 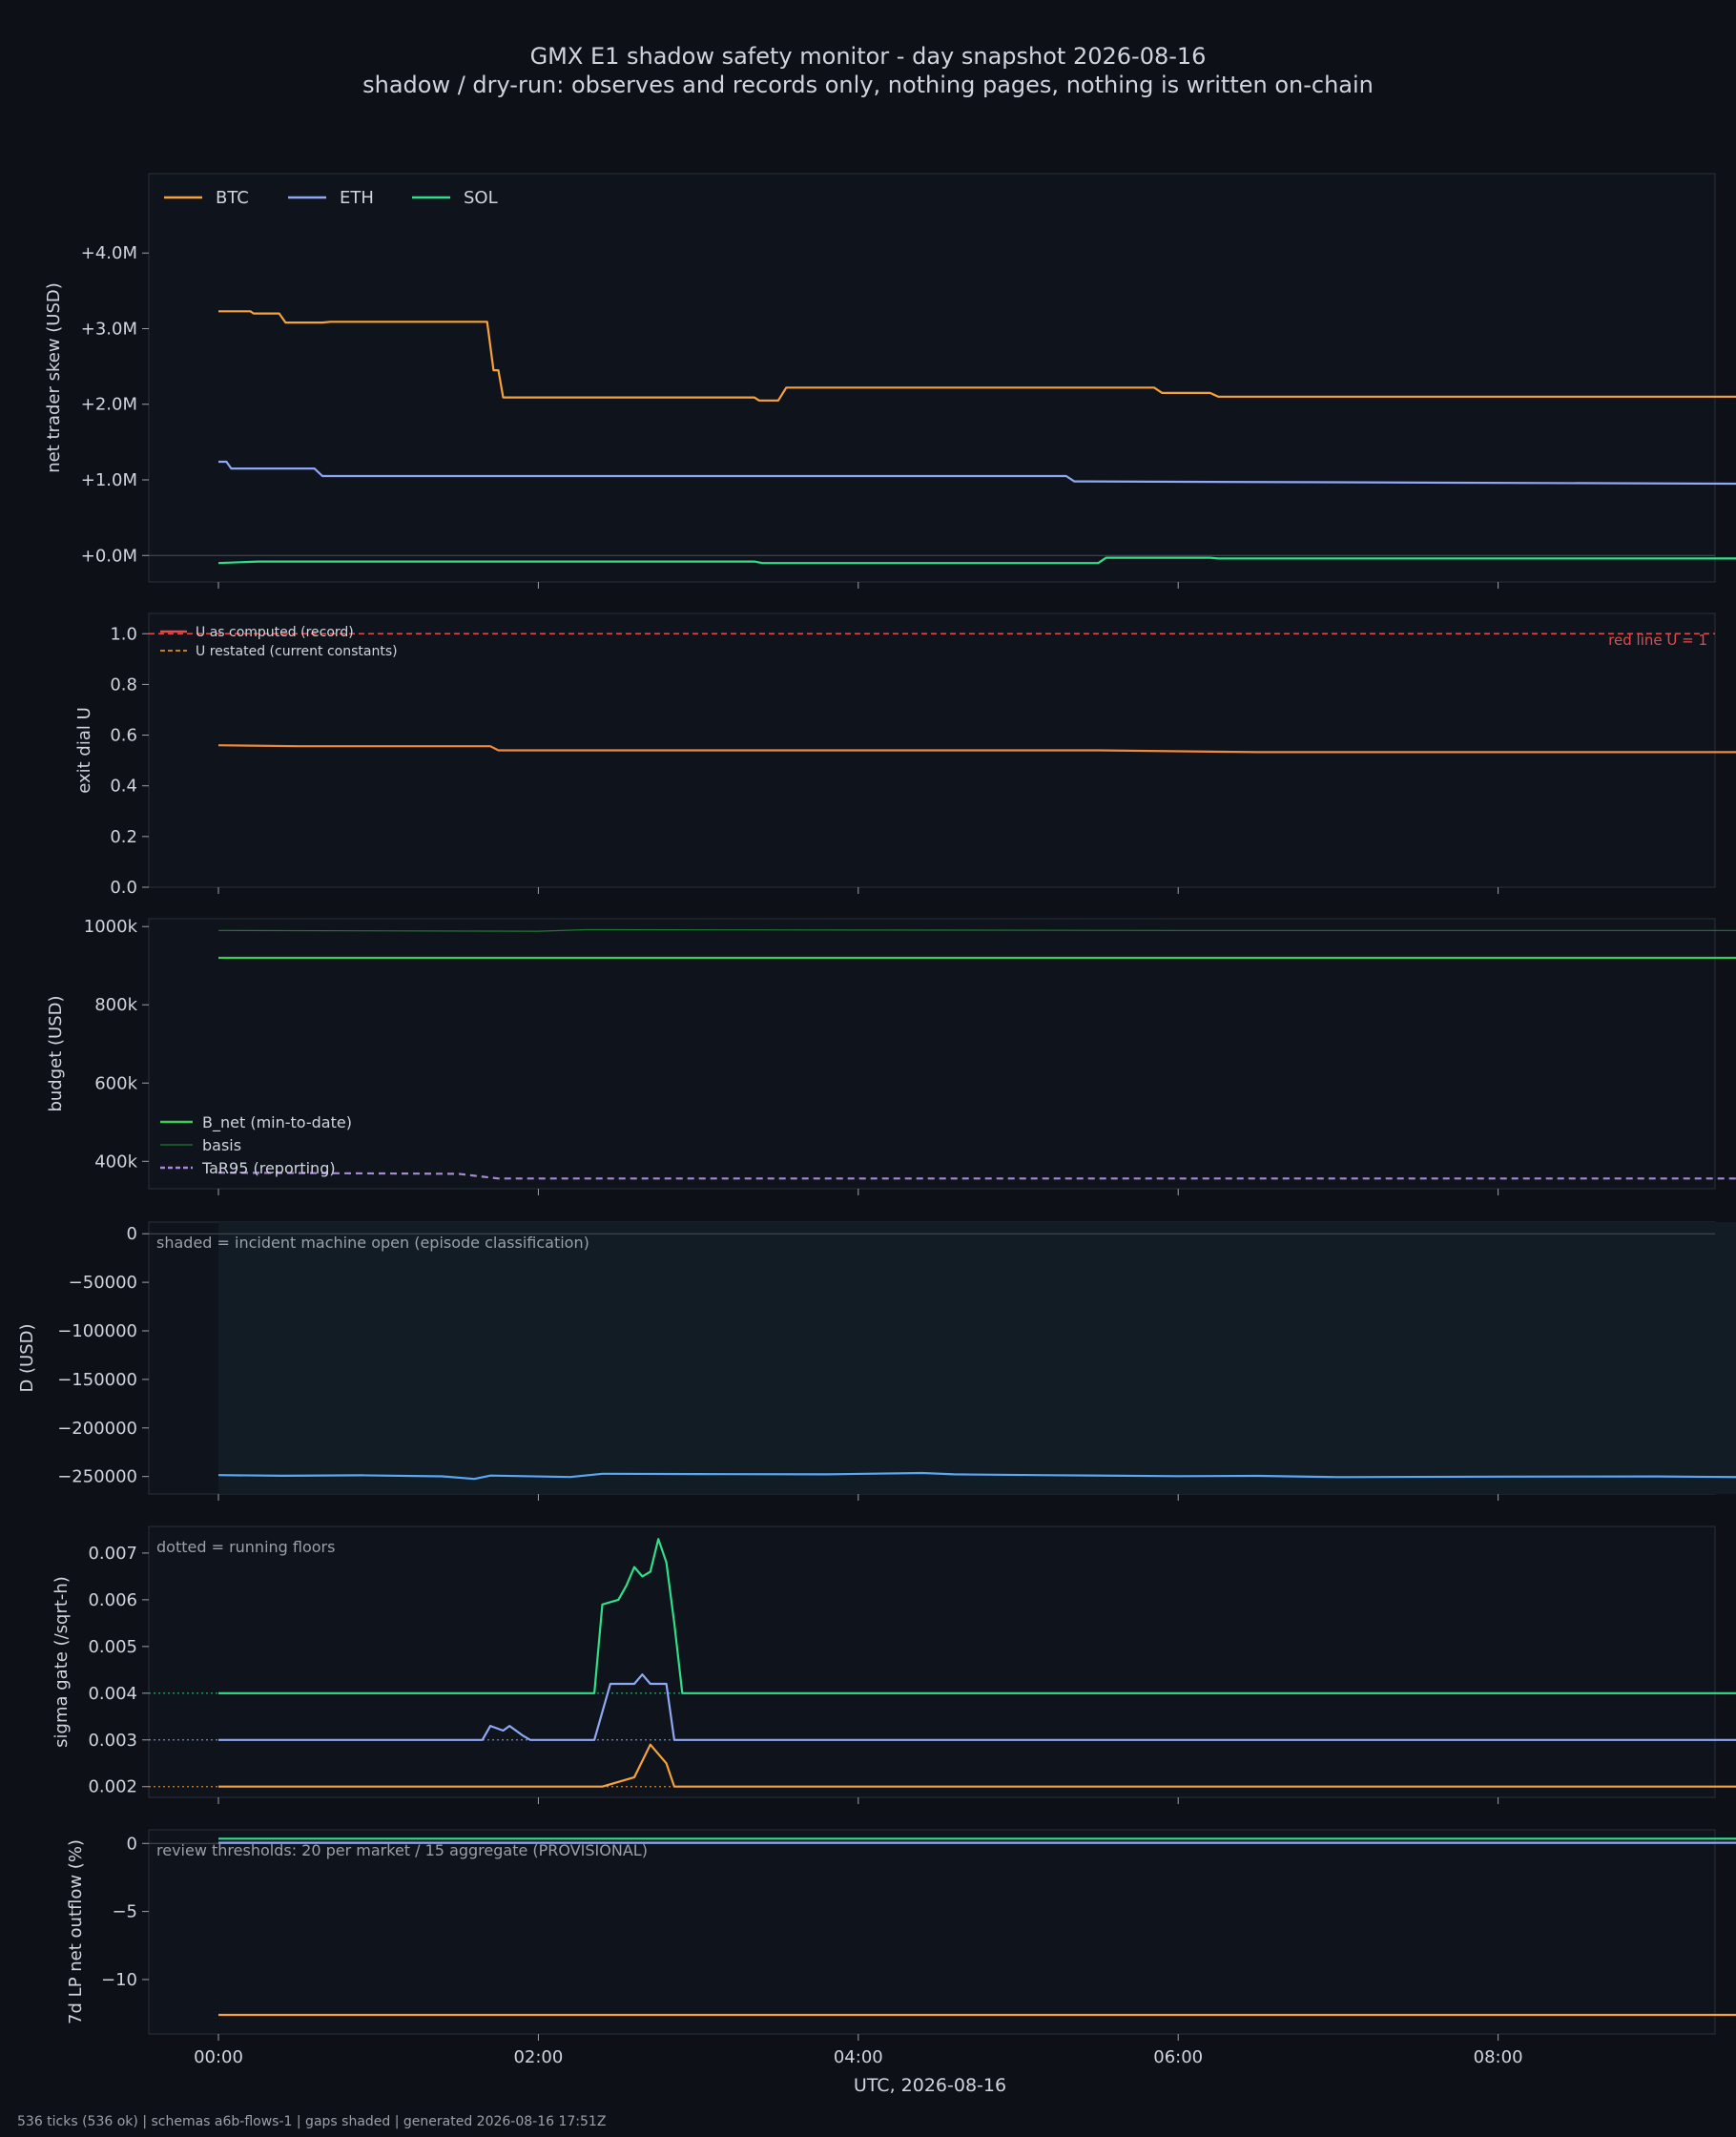 I want to click on y-tick-label: 0.002, so click(x=112, y=1787).